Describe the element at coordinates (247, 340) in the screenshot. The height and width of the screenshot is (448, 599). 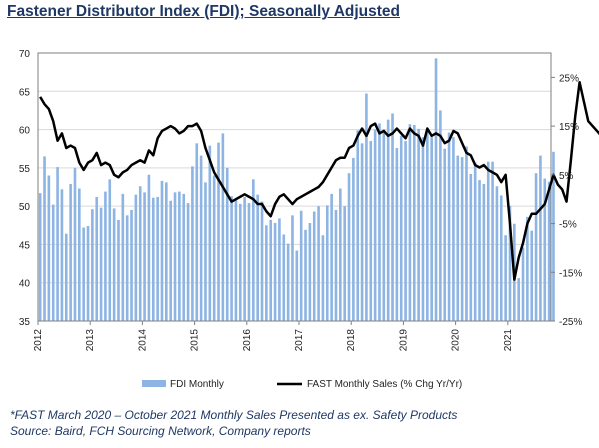
I see `x-tick-label: 2016` at that location.